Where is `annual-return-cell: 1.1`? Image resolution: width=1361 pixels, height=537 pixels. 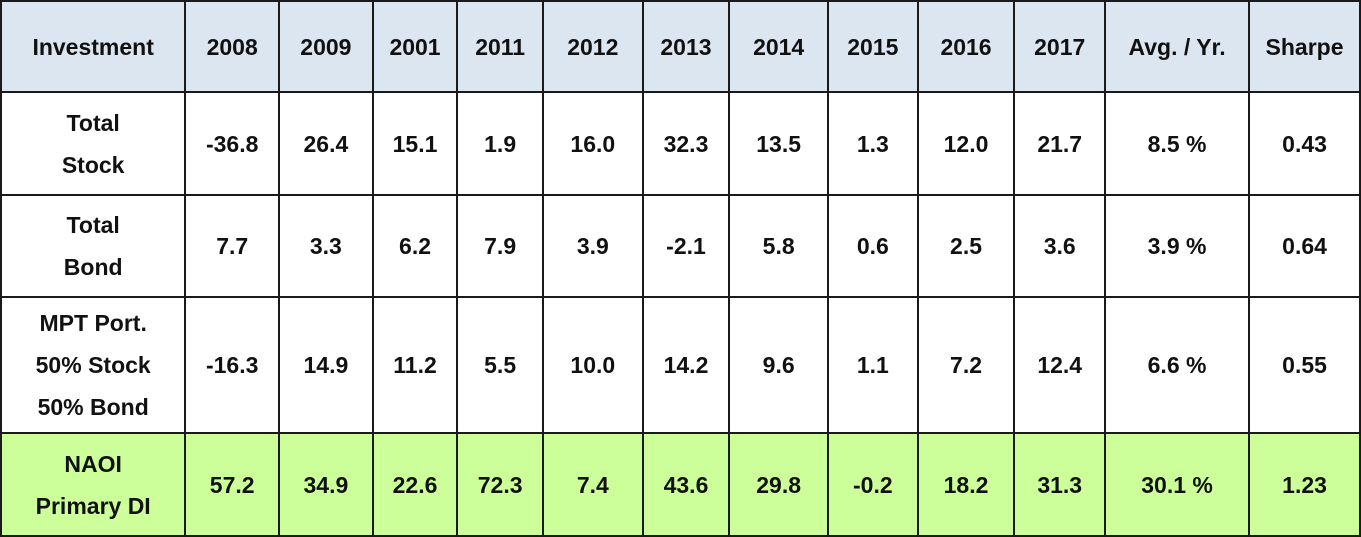 annual-return-cell: 1.1 is located at coordinates (873, 365).